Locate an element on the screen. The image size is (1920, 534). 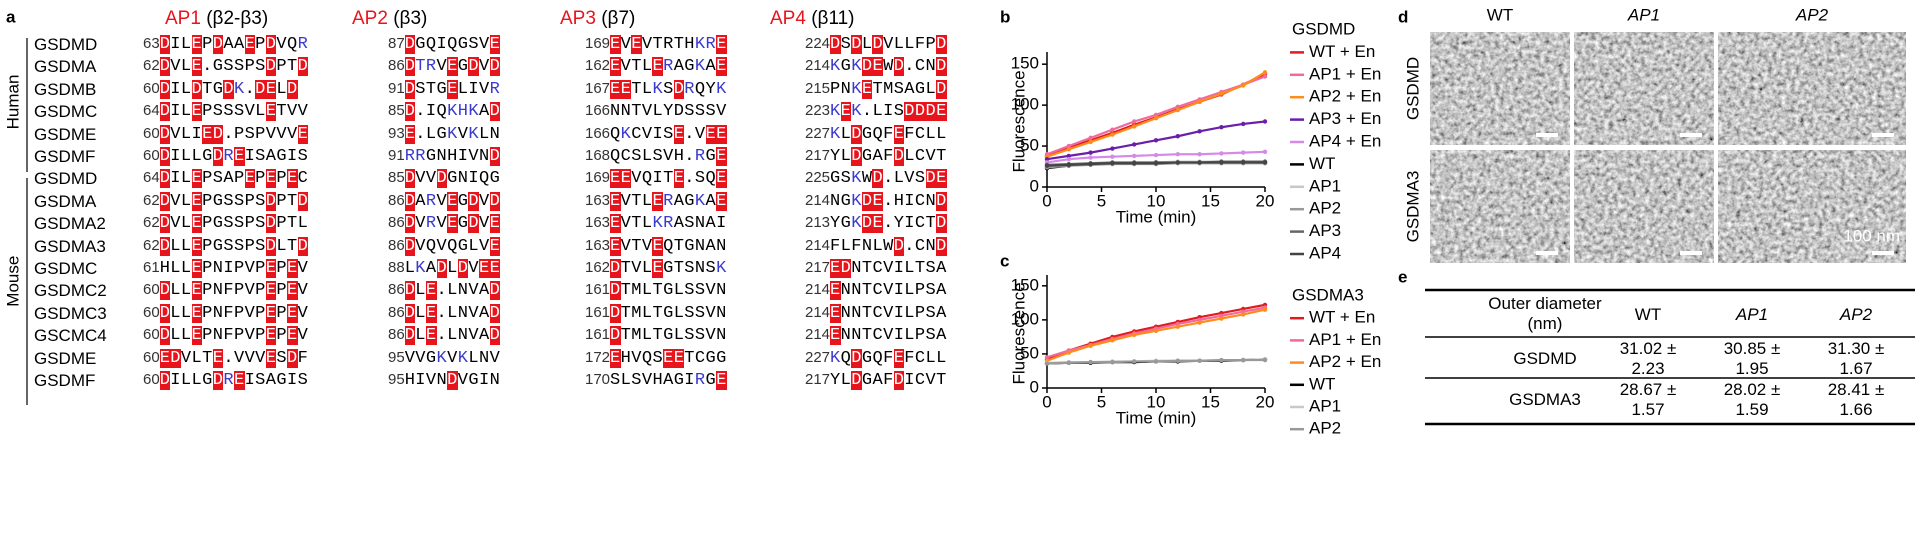
sequence: DVQVQGLVE is located at coordinates (452, 246).